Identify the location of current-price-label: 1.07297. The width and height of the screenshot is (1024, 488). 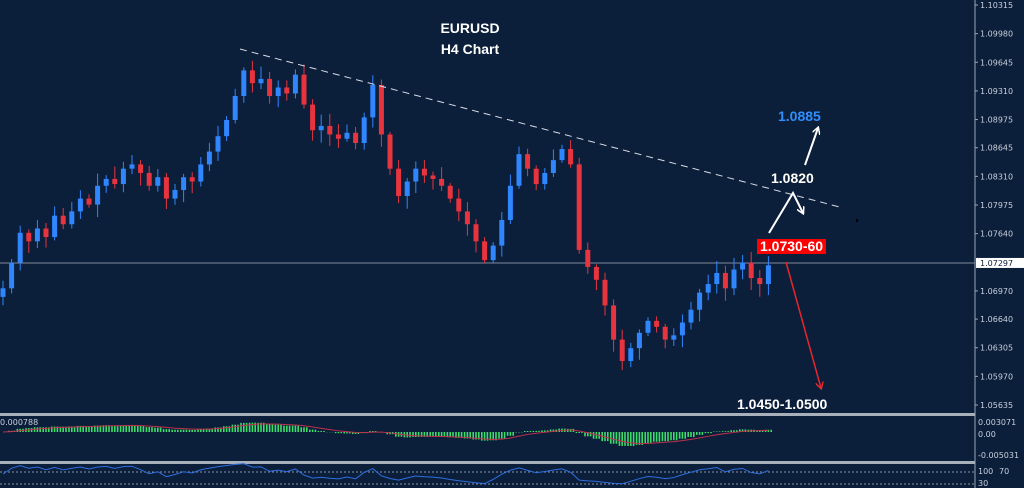
(996, 263).